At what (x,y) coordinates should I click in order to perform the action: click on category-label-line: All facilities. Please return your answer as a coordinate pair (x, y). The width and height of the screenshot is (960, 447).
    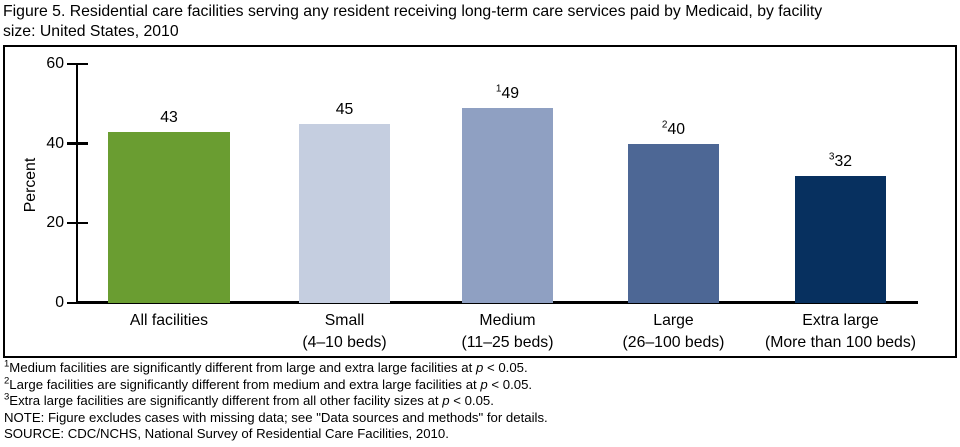
    Looking at the image, I should click on (169, 320).